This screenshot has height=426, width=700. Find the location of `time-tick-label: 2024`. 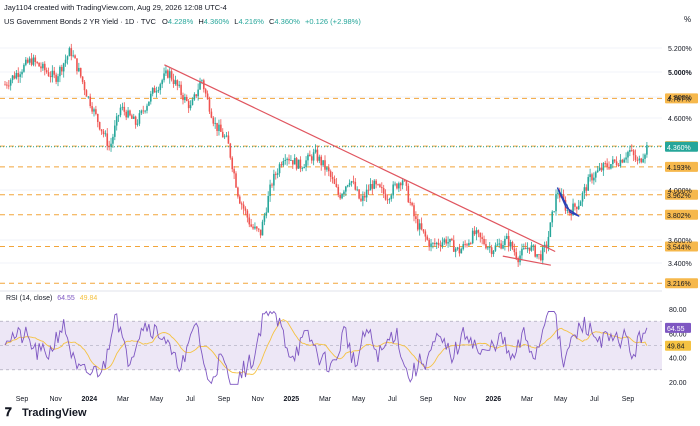

time-tick-label: 2024 is located at coordinates (90, 399).